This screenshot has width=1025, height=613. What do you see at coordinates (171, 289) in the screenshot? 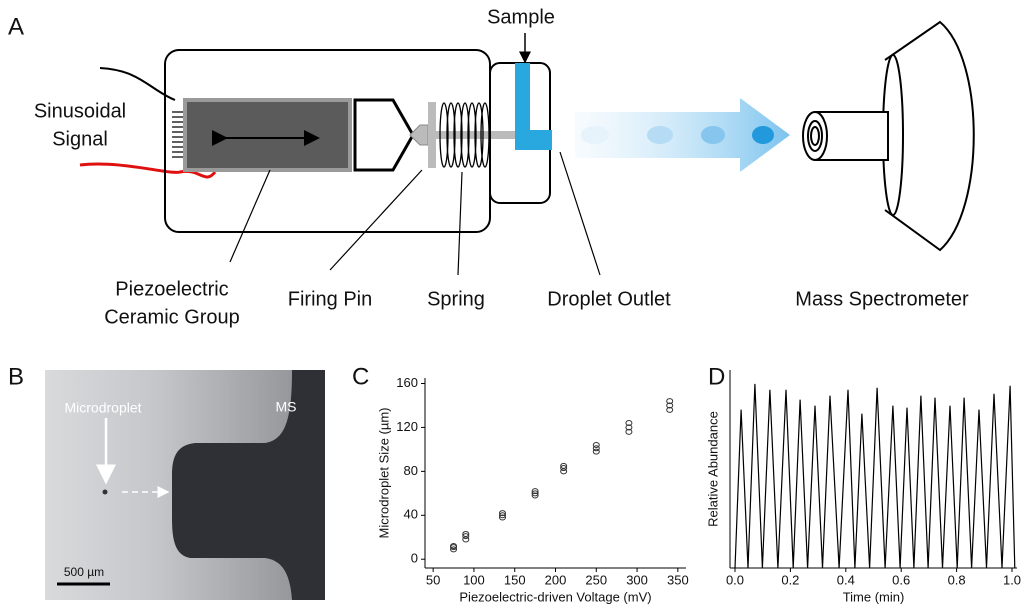
I see `label: Piezoelectric` at bounding box center [171, 289].